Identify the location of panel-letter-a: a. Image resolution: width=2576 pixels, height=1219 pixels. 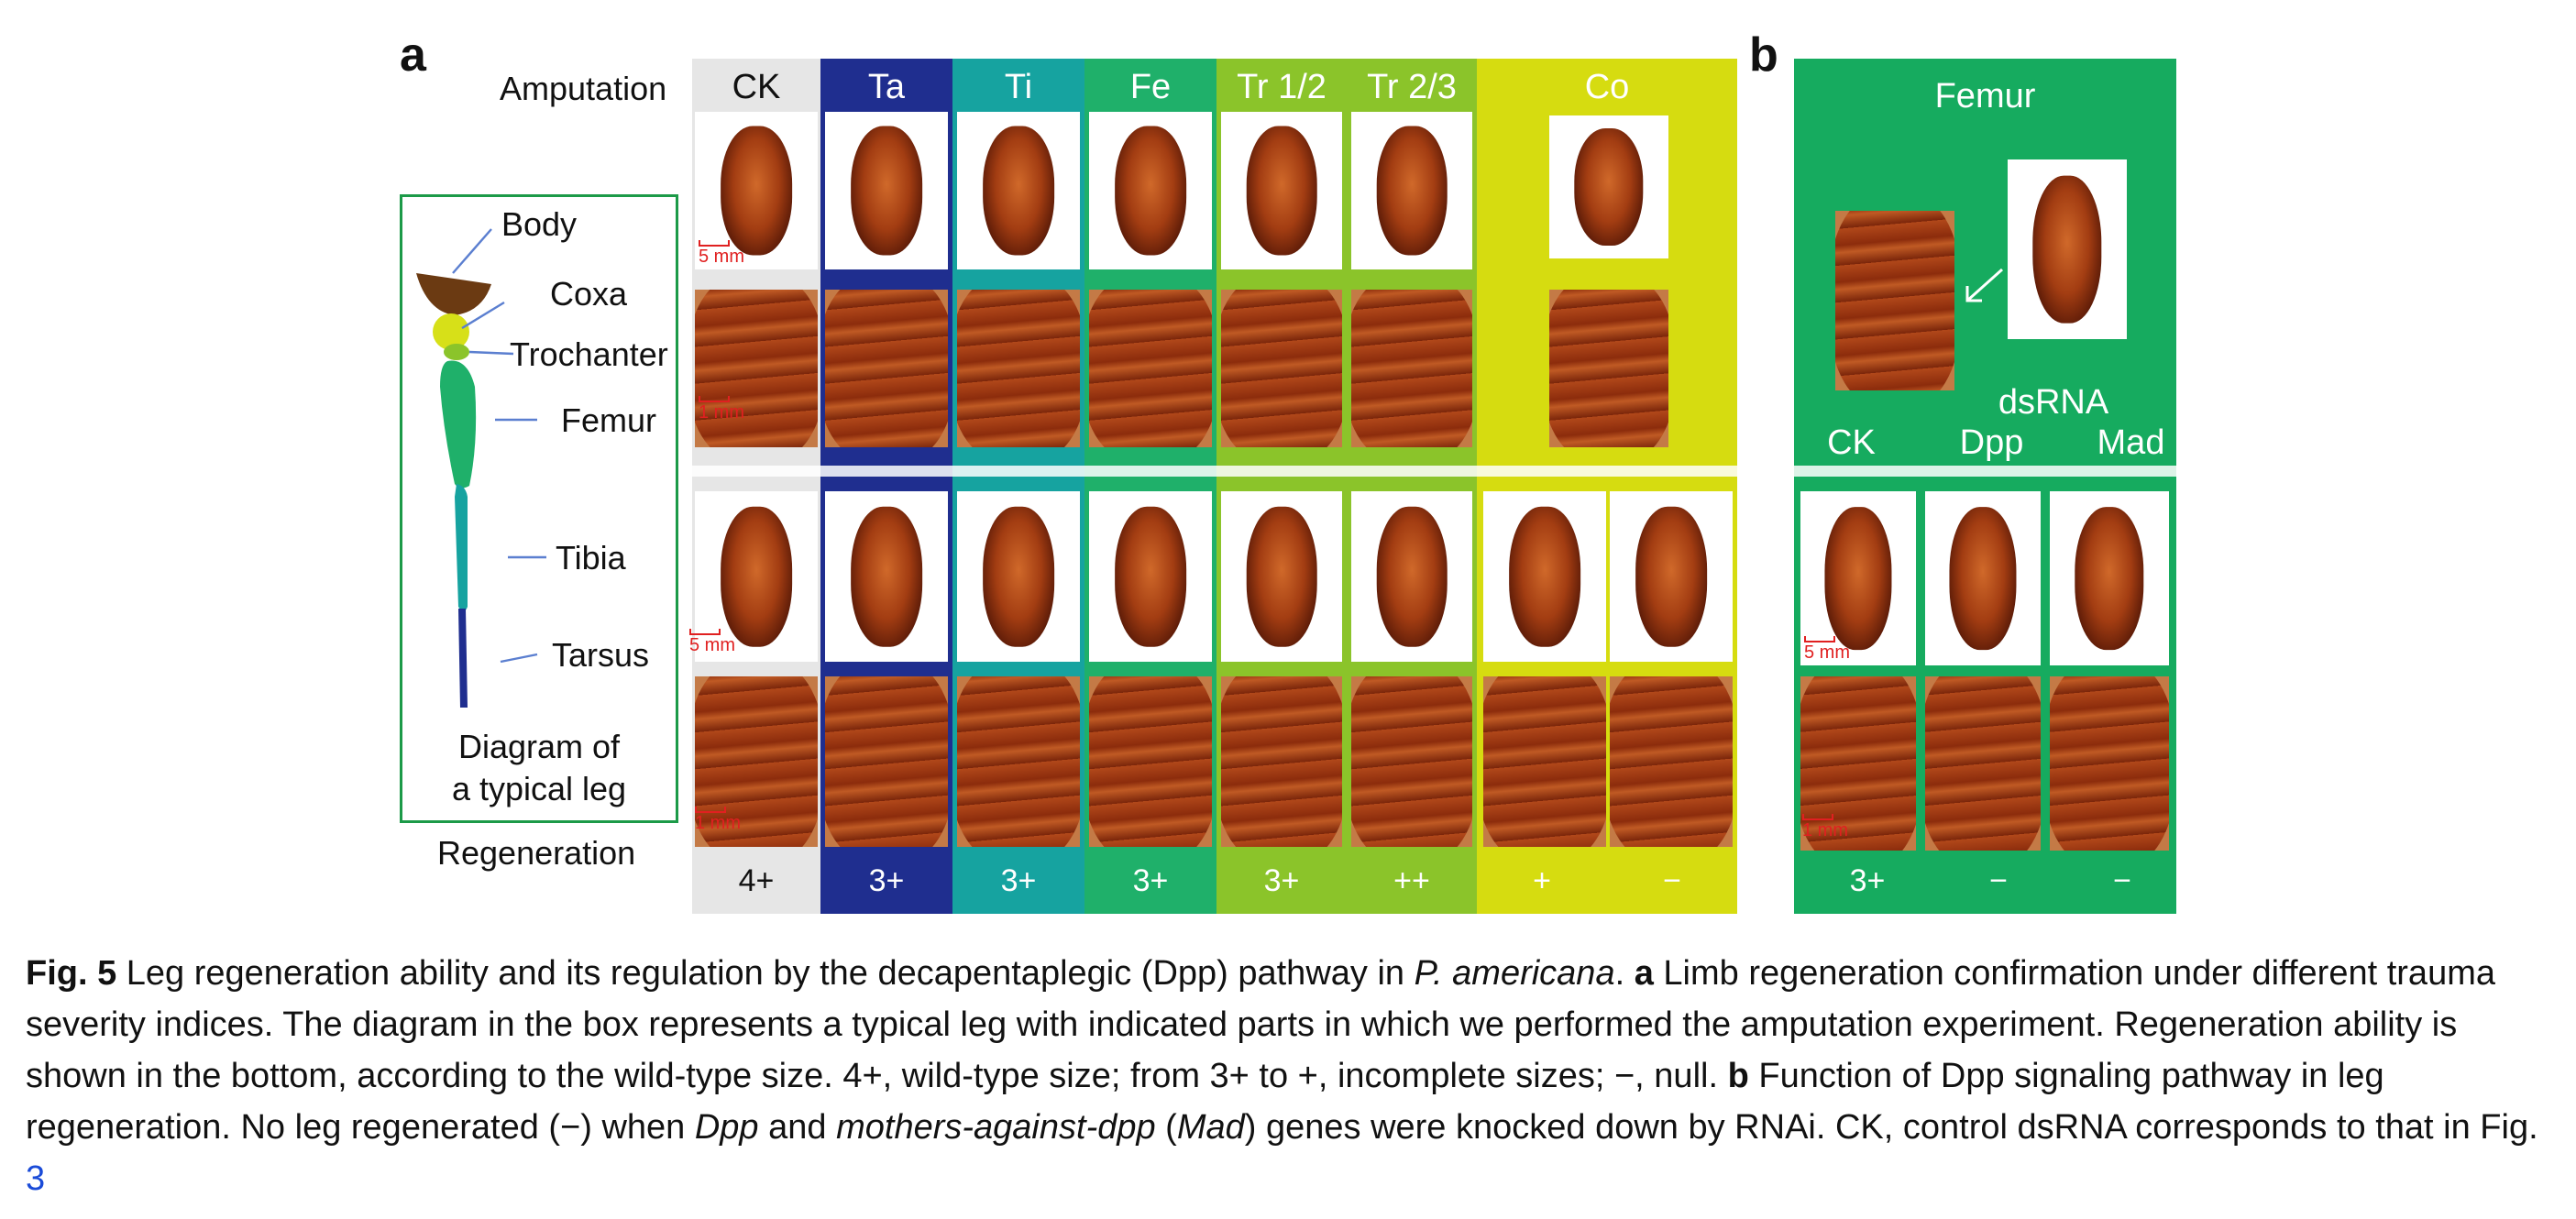
(413, 55).